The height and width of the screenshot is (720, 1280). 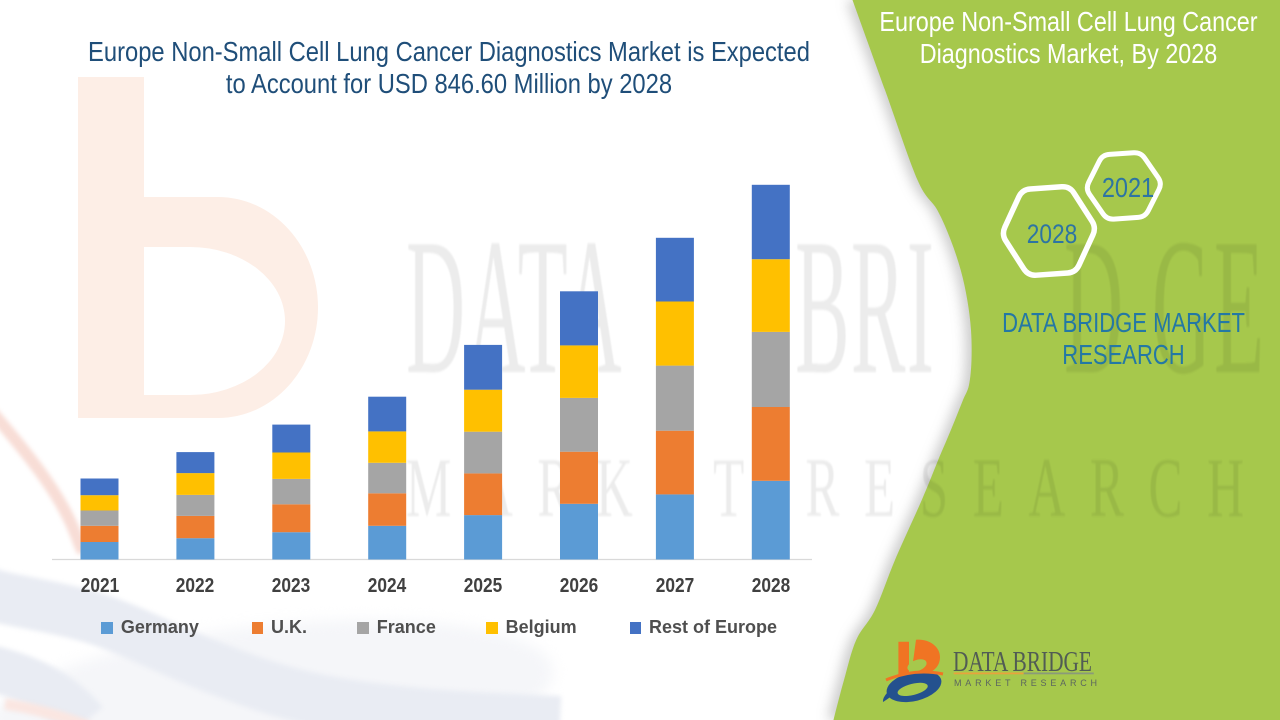 What do you see at coordinates (1027, 683) in the screenshot?
I see `svg-text: MARKET RESEARCH` at bounding box center [1027, 683].